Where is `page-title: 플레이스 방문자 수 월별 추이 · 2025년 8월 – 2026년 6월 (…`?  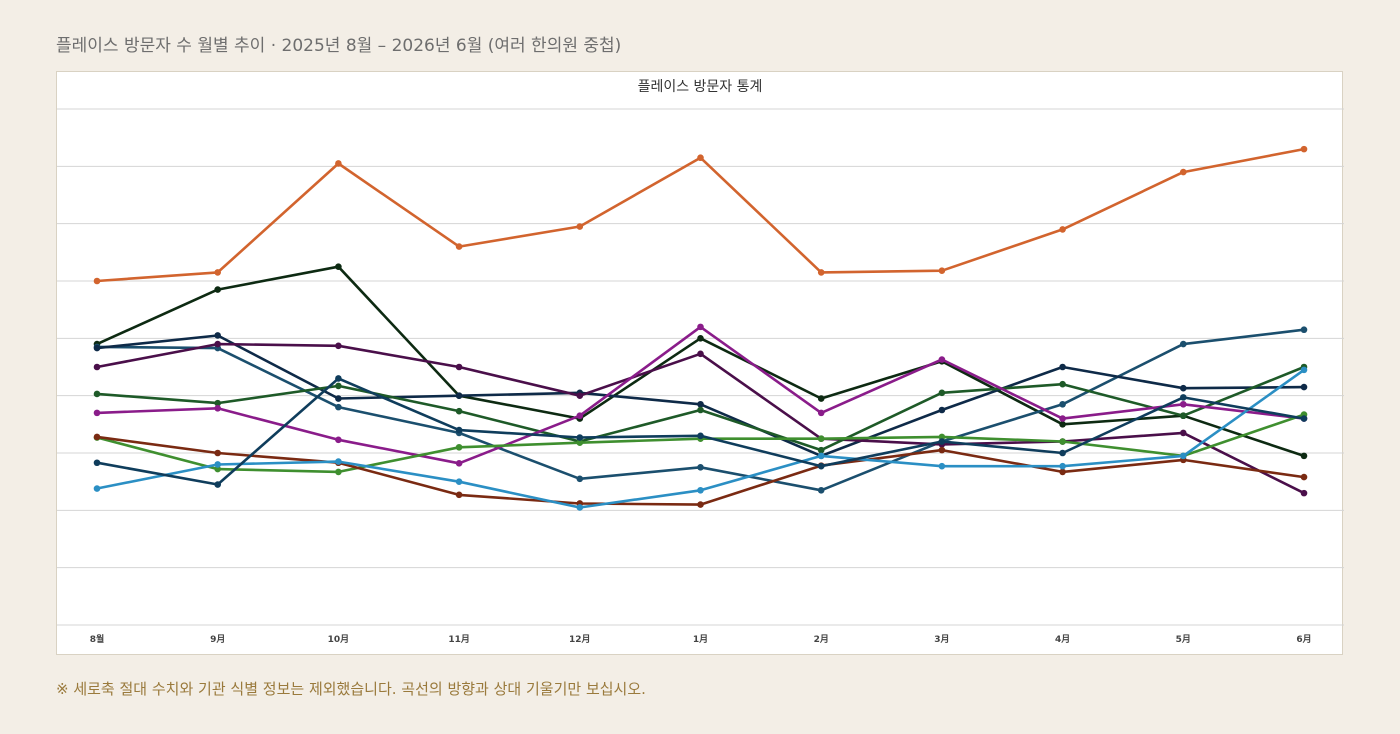 page-title: 플레이스 방문자 수 월별 추이 · 2025년 8월 – 2026년 6월 (… is located at coordinates (339, 46).